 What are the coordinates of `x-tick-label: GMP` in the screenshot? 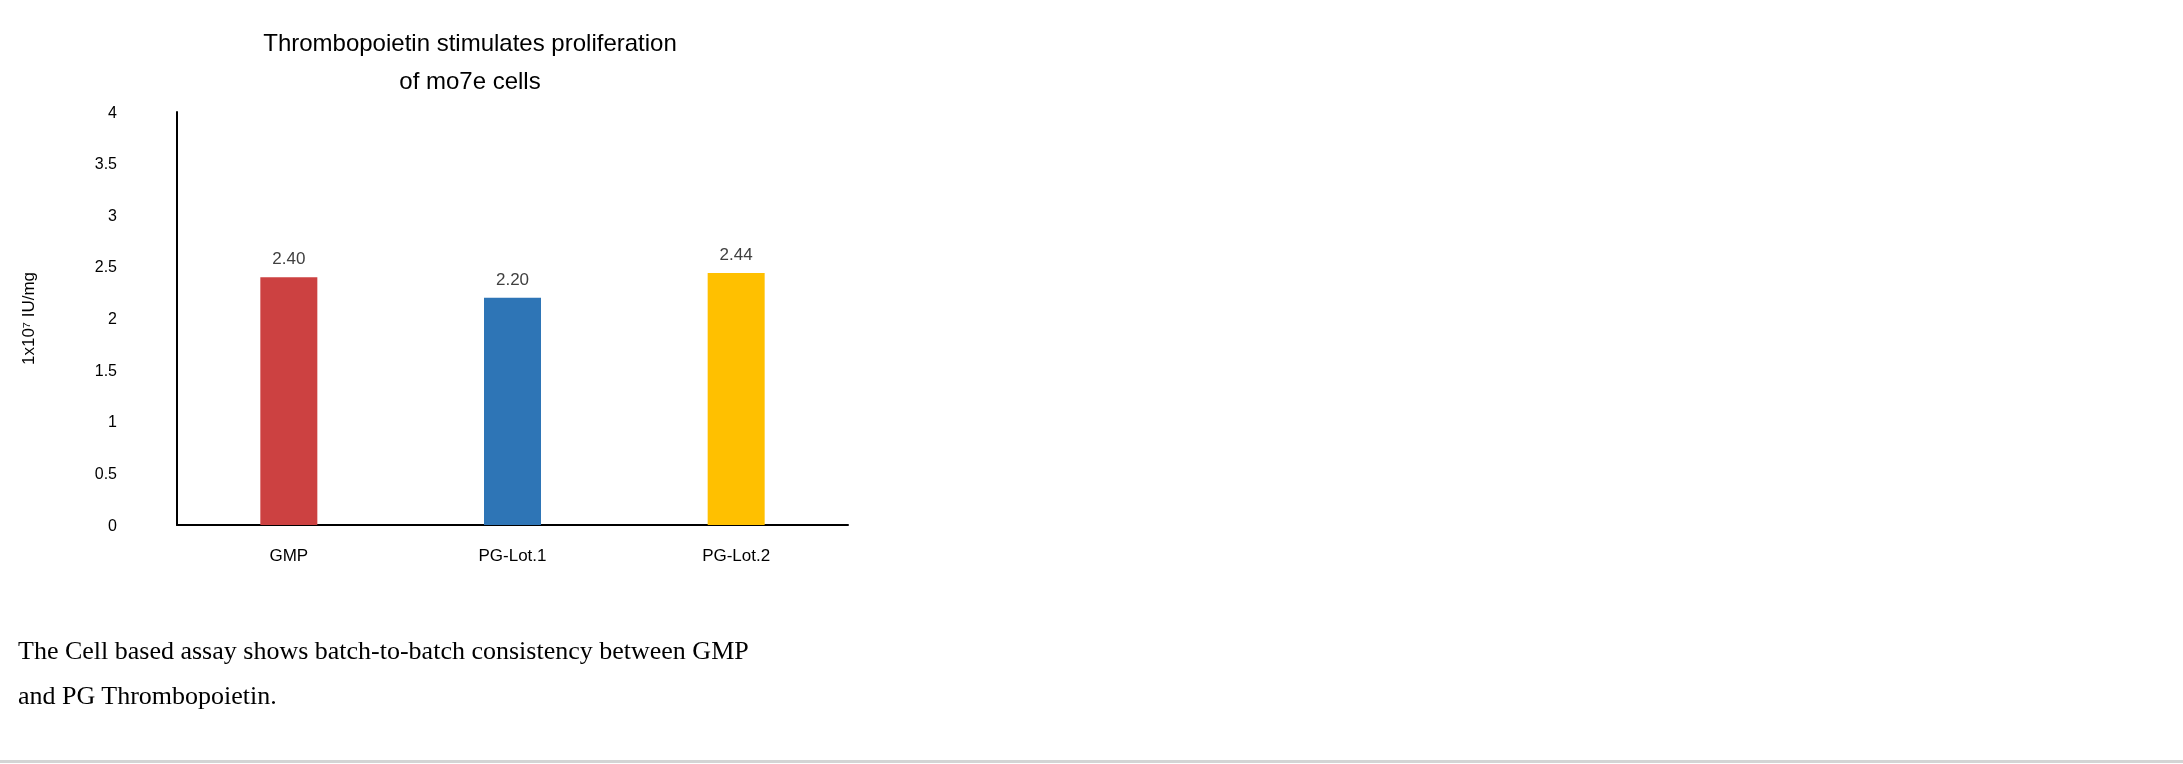 It's located at (289, 555).